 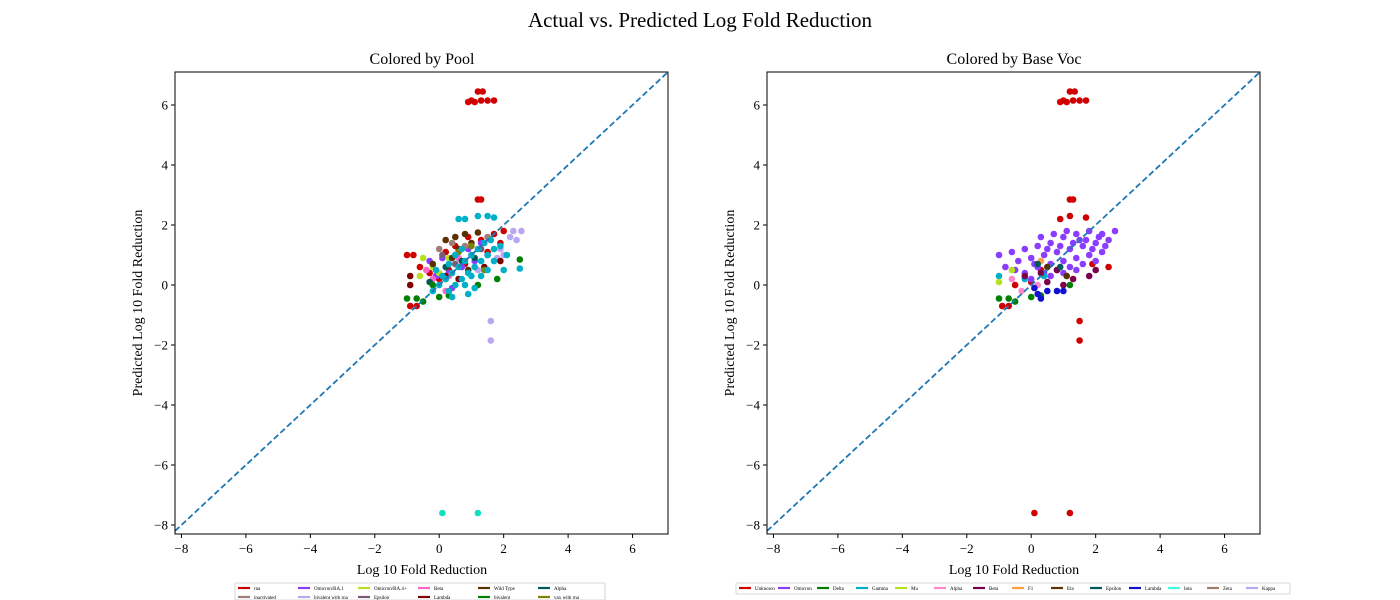 I want to click on right-point-alpha, so click(x=1021, y=291).